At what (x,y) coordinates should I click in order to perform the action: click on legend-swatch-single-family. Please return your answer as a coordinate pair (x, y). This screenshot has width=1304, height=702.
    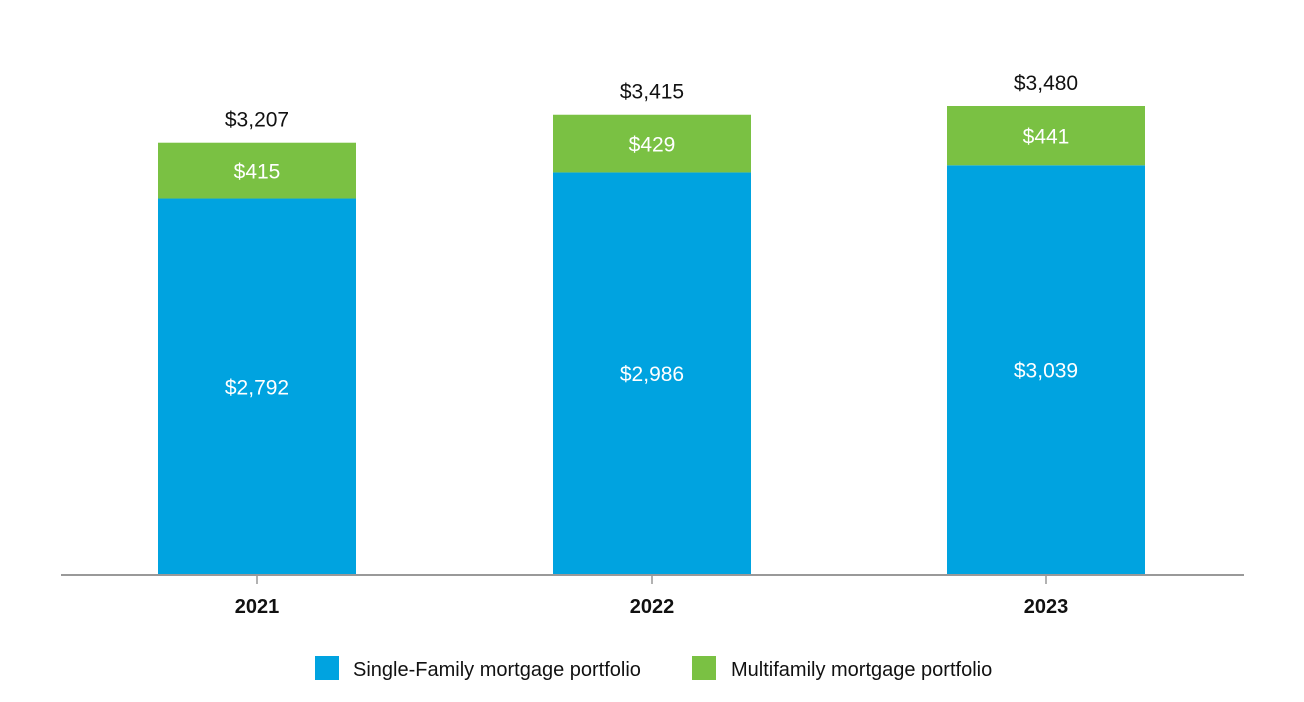
    Looking at the image, I should click on (327, 668).